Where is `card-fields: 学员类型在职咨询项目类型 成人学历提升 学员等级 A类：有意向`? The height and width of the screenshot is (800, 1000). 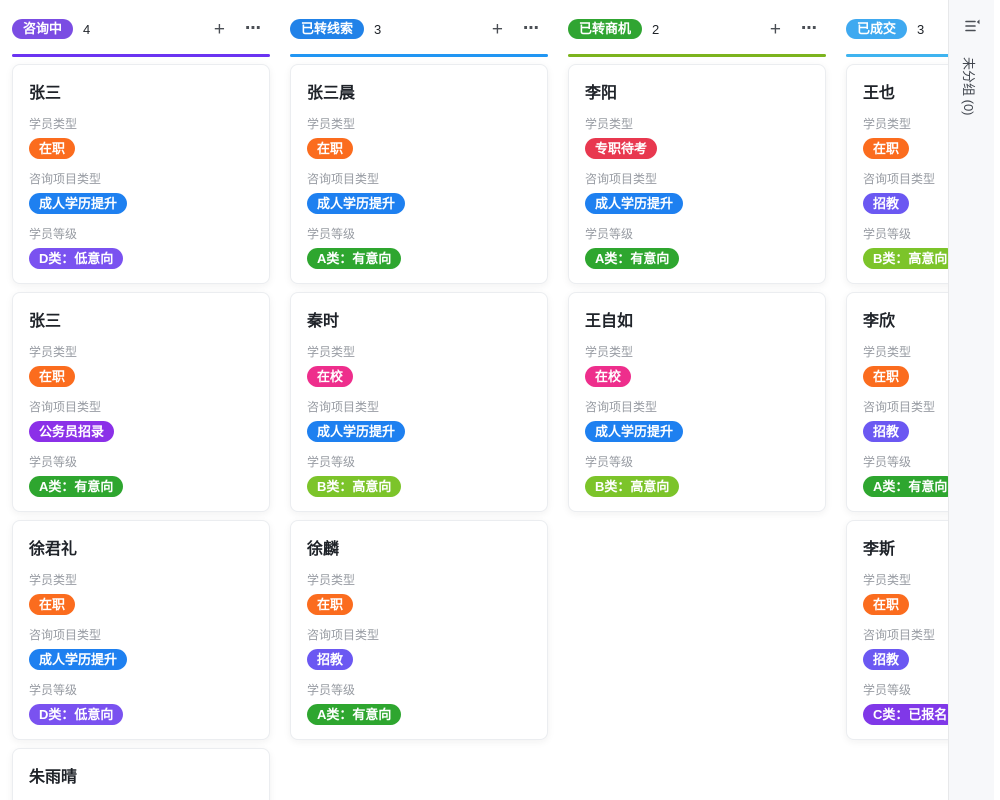
card-fields: 学员类型在职咨询项目类型 成人学历提升 学员等级 A类：有意向 is located at coordinates (419, 193).